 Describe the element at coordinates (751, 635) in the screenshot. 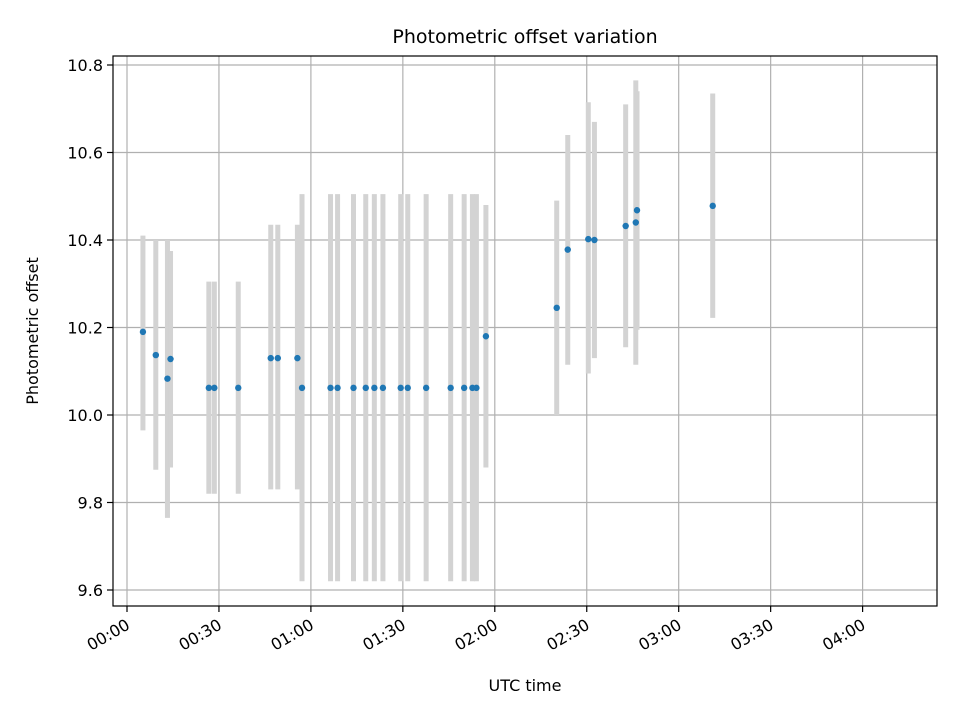

I see `x-tick-label: 03:30` at that location.